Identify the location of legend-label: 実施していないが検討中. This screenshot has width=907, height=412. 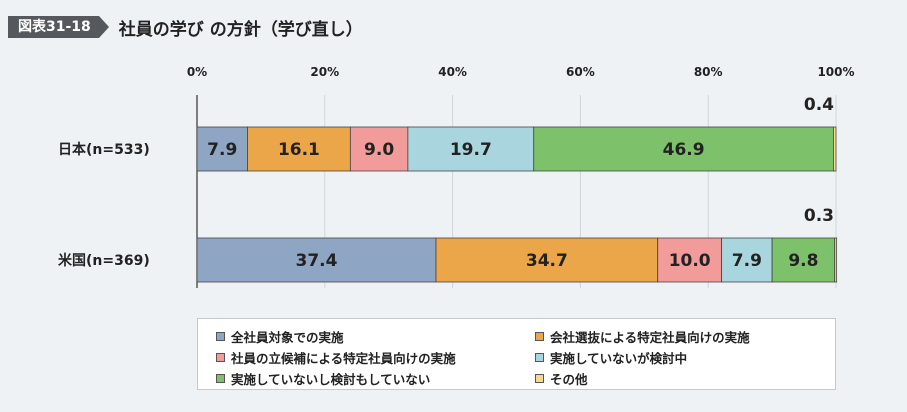
(619, 358).